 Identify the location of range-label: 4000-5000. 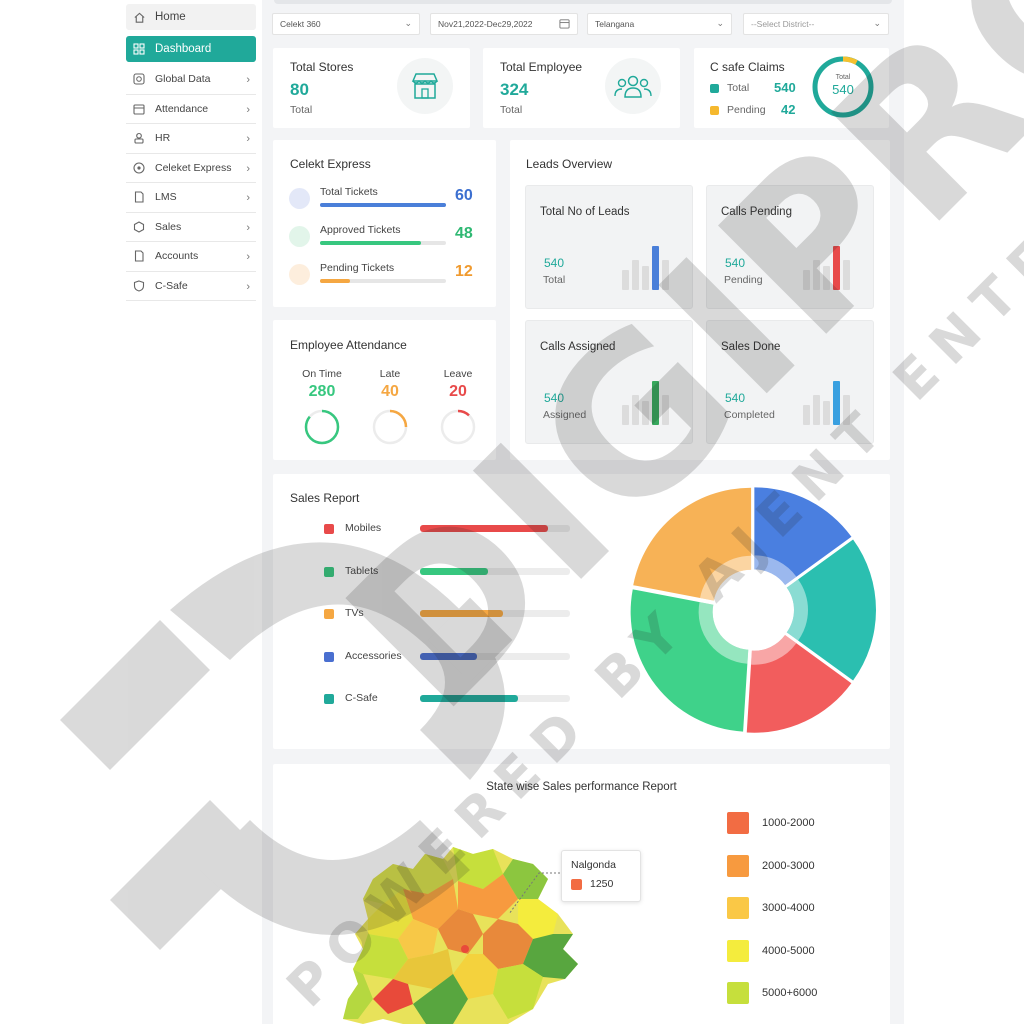
(788, 950).